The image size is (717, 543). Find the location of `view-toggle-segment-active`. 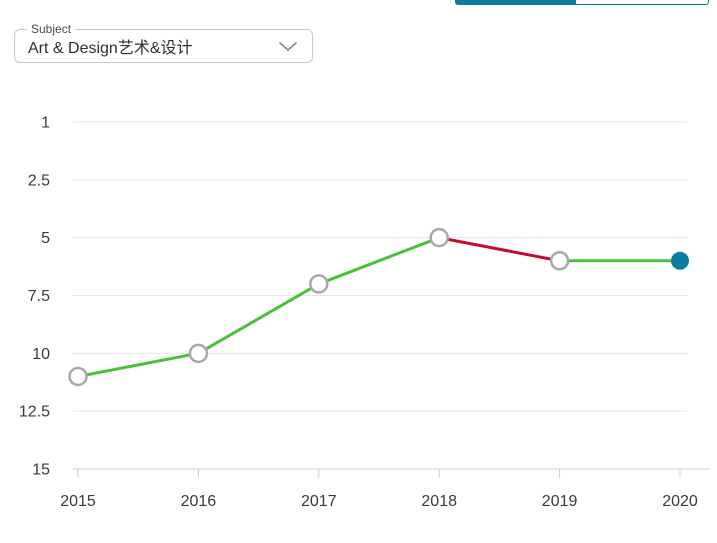

view-toggle-segment-active is located at coordinates (515, 2).